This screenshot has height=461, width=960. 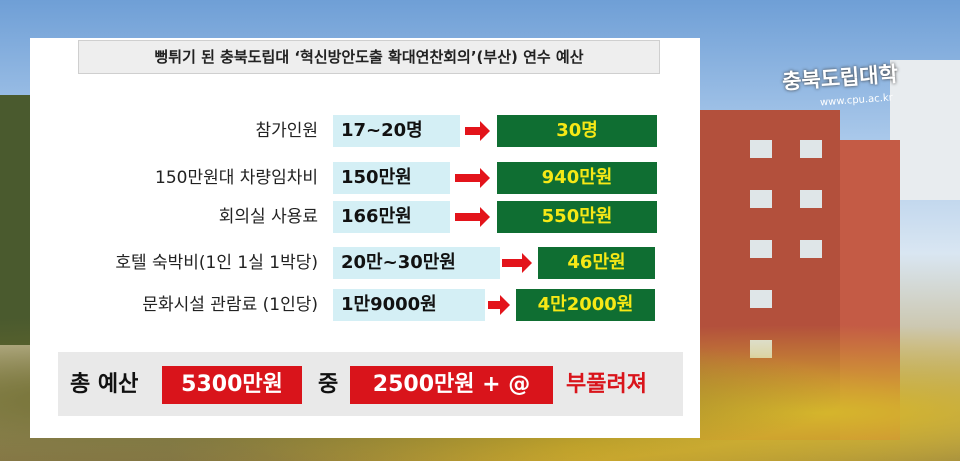 I want to click on summary-middle: 중, so click(x=328, y=384).